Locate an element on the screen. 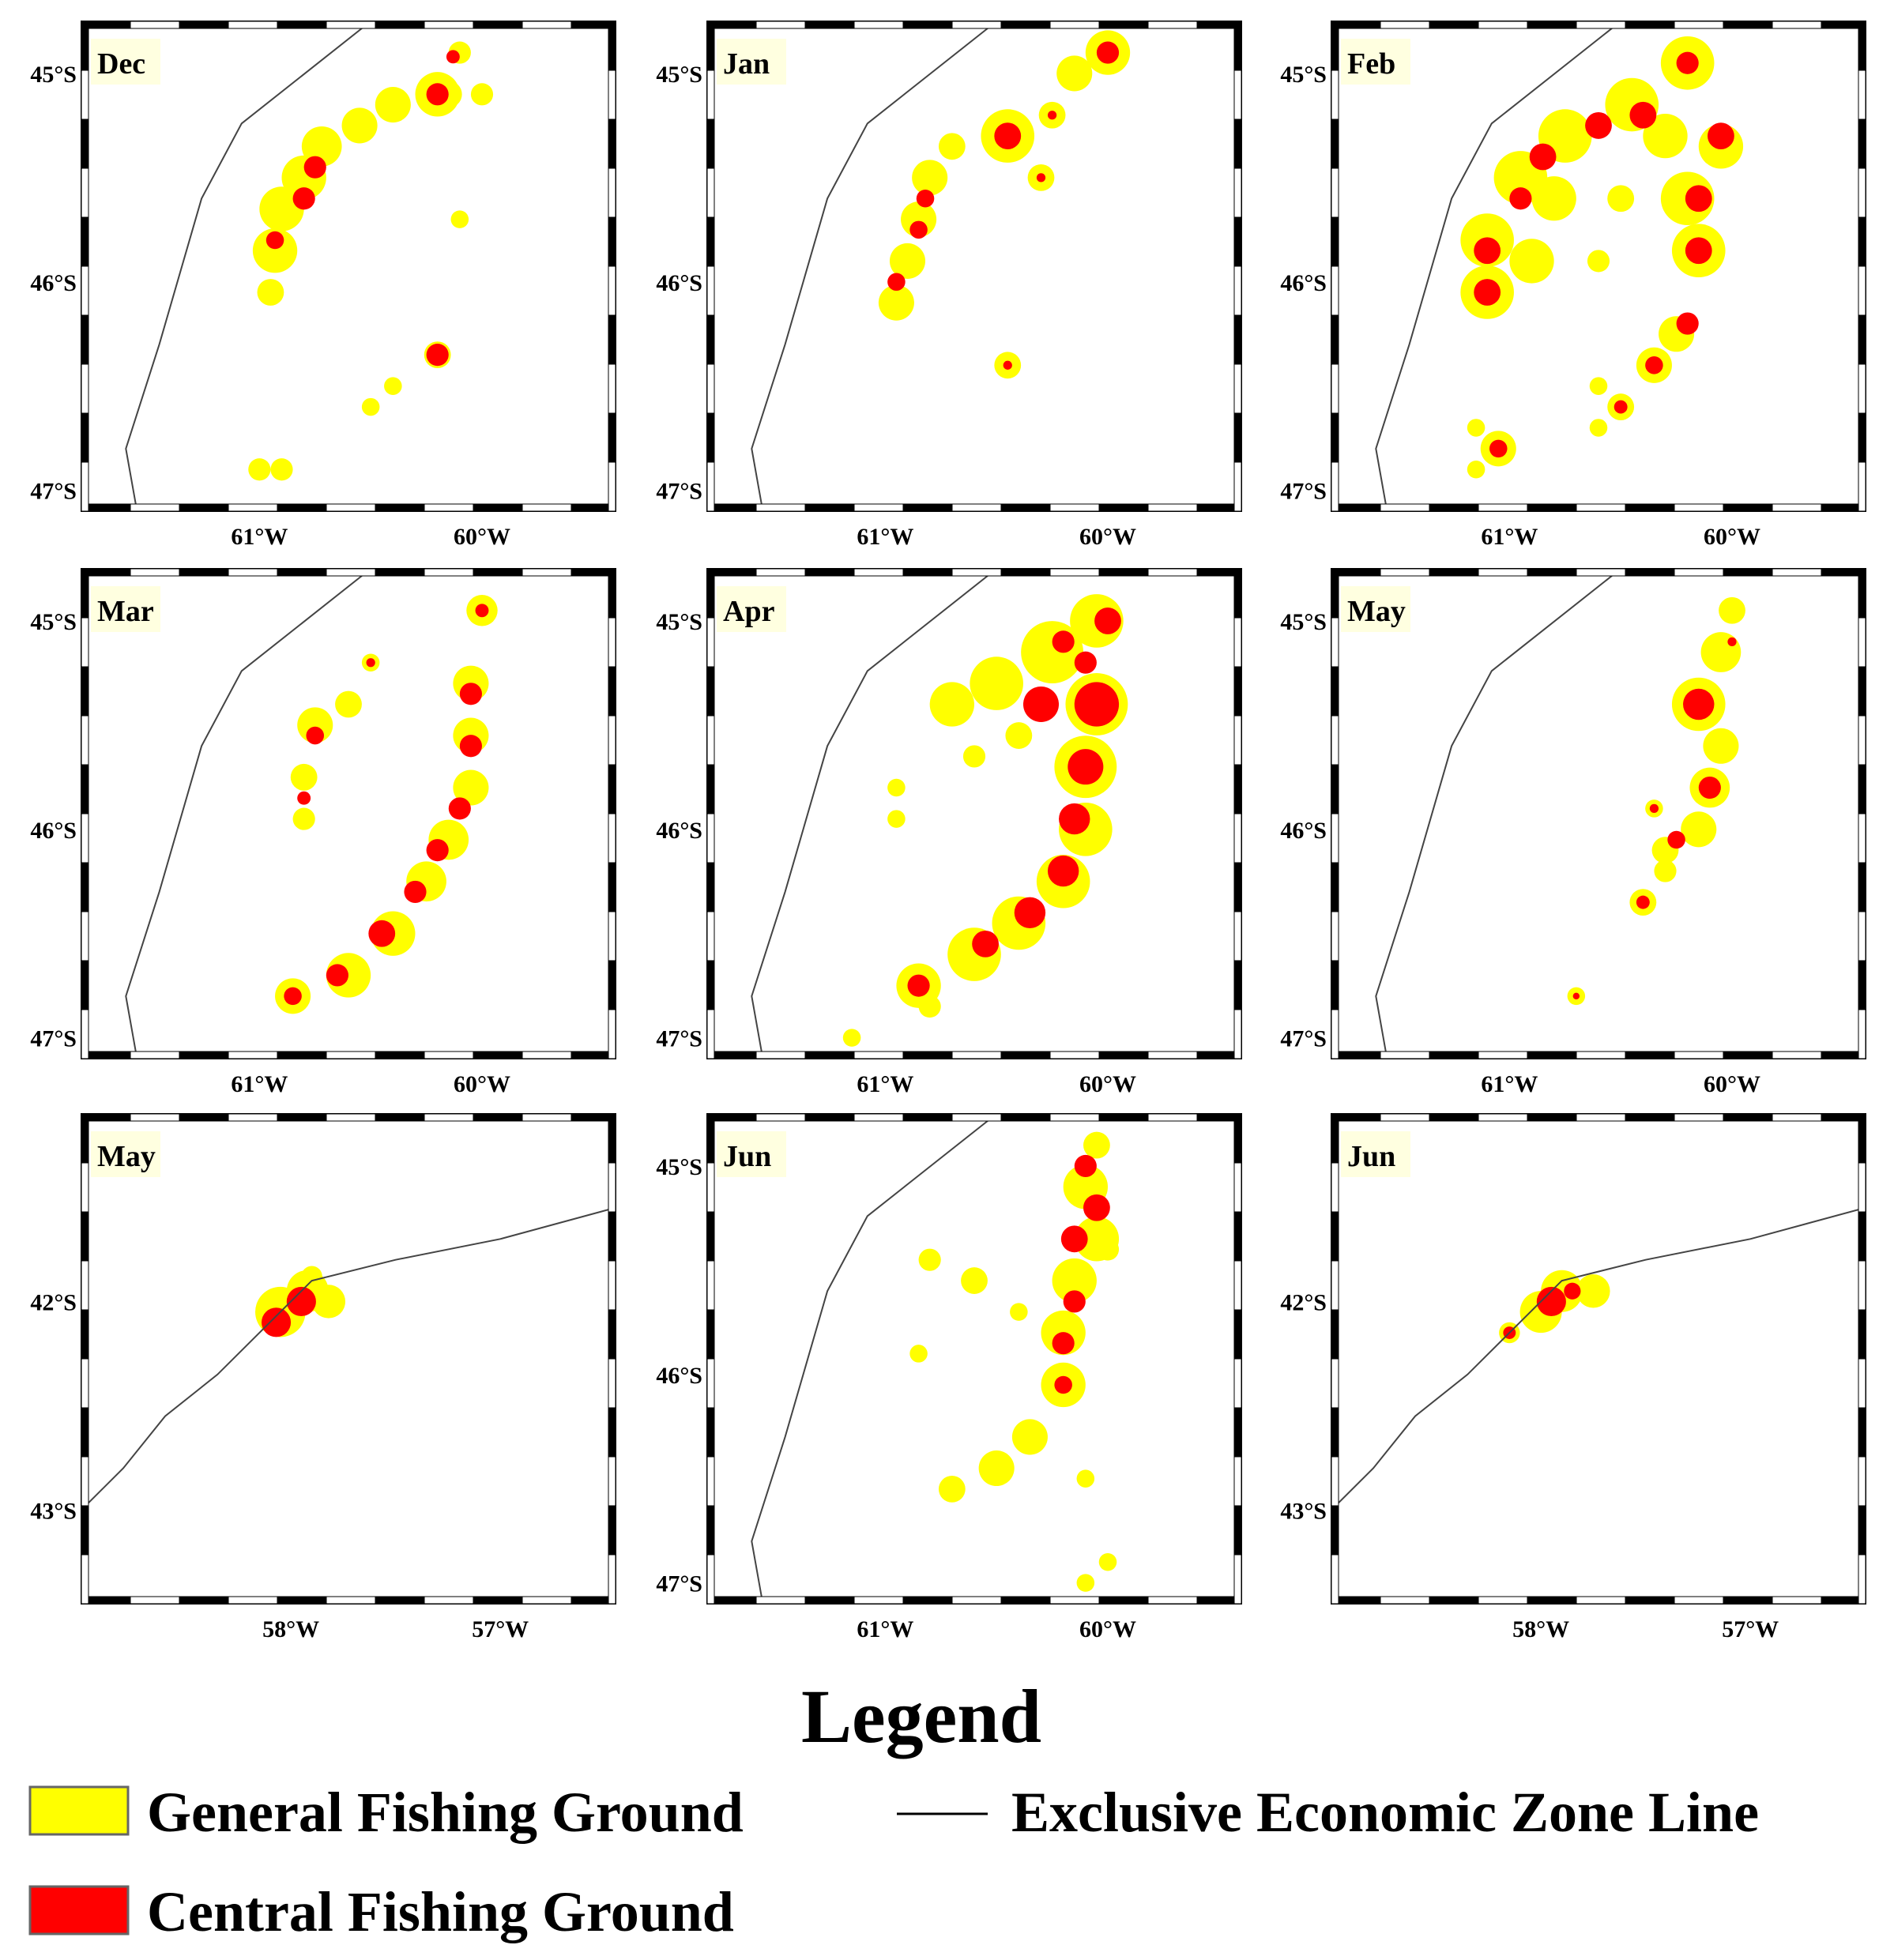 Image resolution: width=1879 pixels, height=1960 pixels. month-label: Mar is located at coordinates (125, 611).